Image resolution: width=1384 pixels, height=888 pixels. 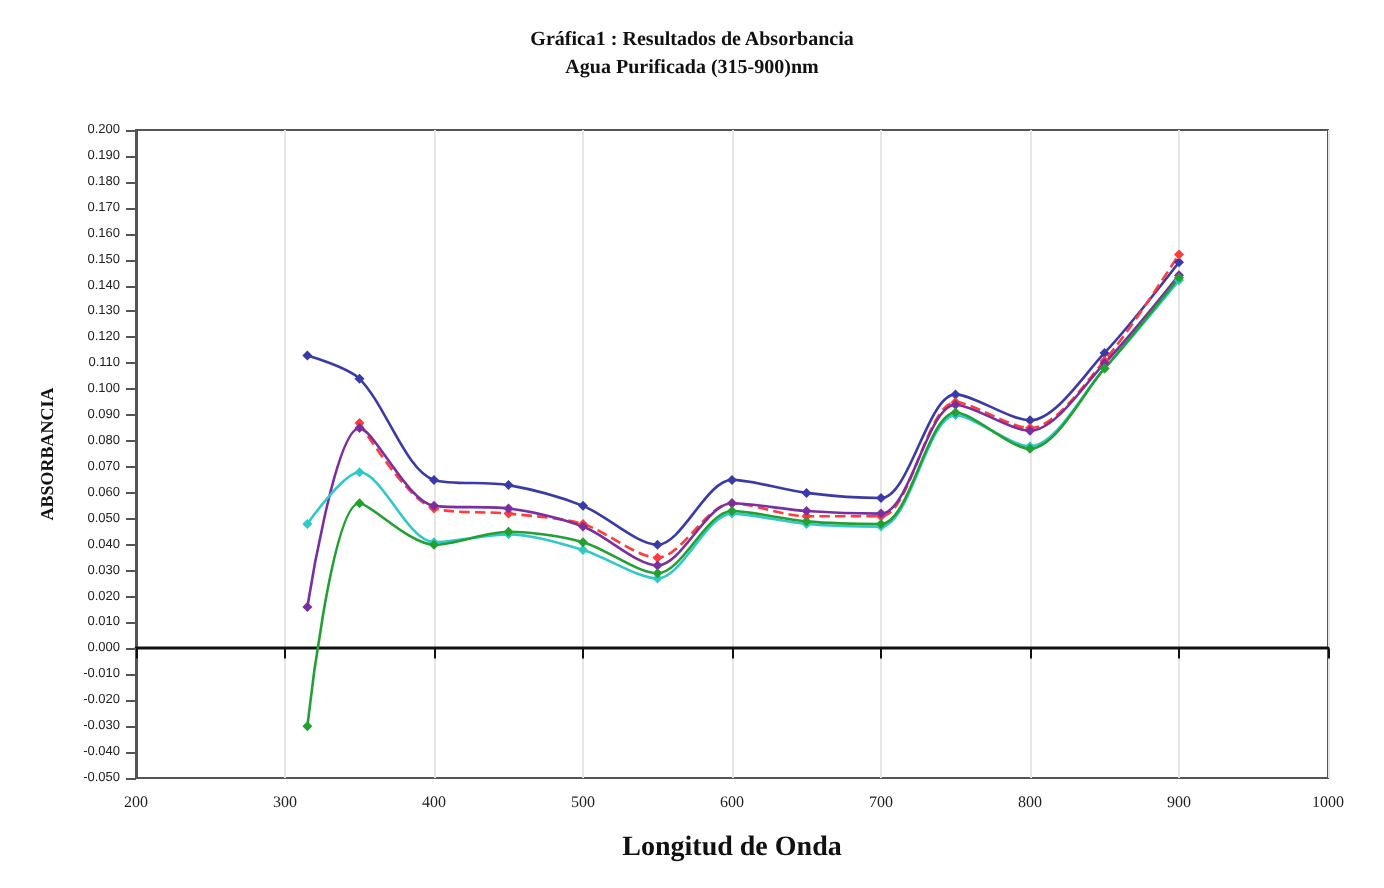 What do you see at coordinates (583, 802) in the screenshot?
I see `x-tick-label: 500` at bounding box center [583, 802].